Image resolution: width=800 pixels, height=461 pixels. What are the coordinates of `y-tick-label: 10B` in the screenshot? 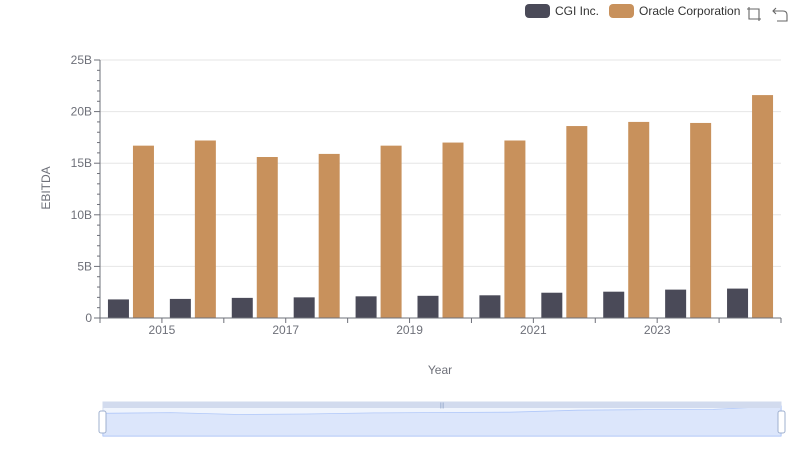 It's located at (81, 215).